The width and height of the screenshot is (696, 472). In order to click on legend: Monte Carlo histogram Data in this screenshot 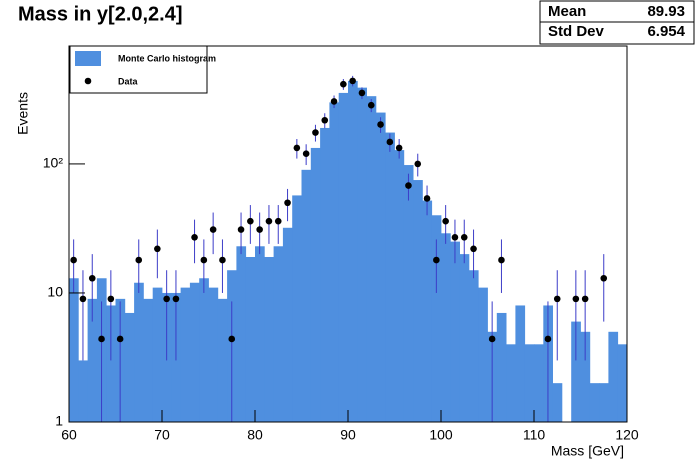, I will do `click(142, 69)`.